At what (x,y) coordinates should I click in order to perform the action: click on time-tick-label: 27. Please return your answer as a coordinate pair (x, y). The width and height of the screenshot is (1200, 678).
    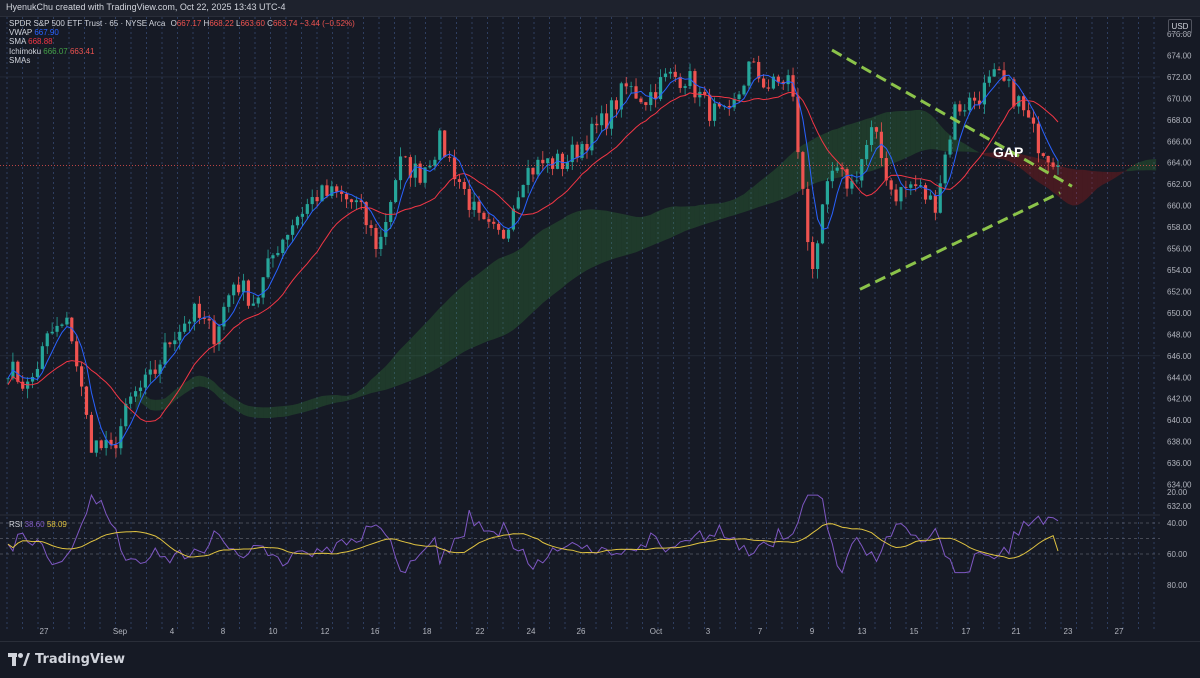
    Looking at the image, I should click on (44, 631).